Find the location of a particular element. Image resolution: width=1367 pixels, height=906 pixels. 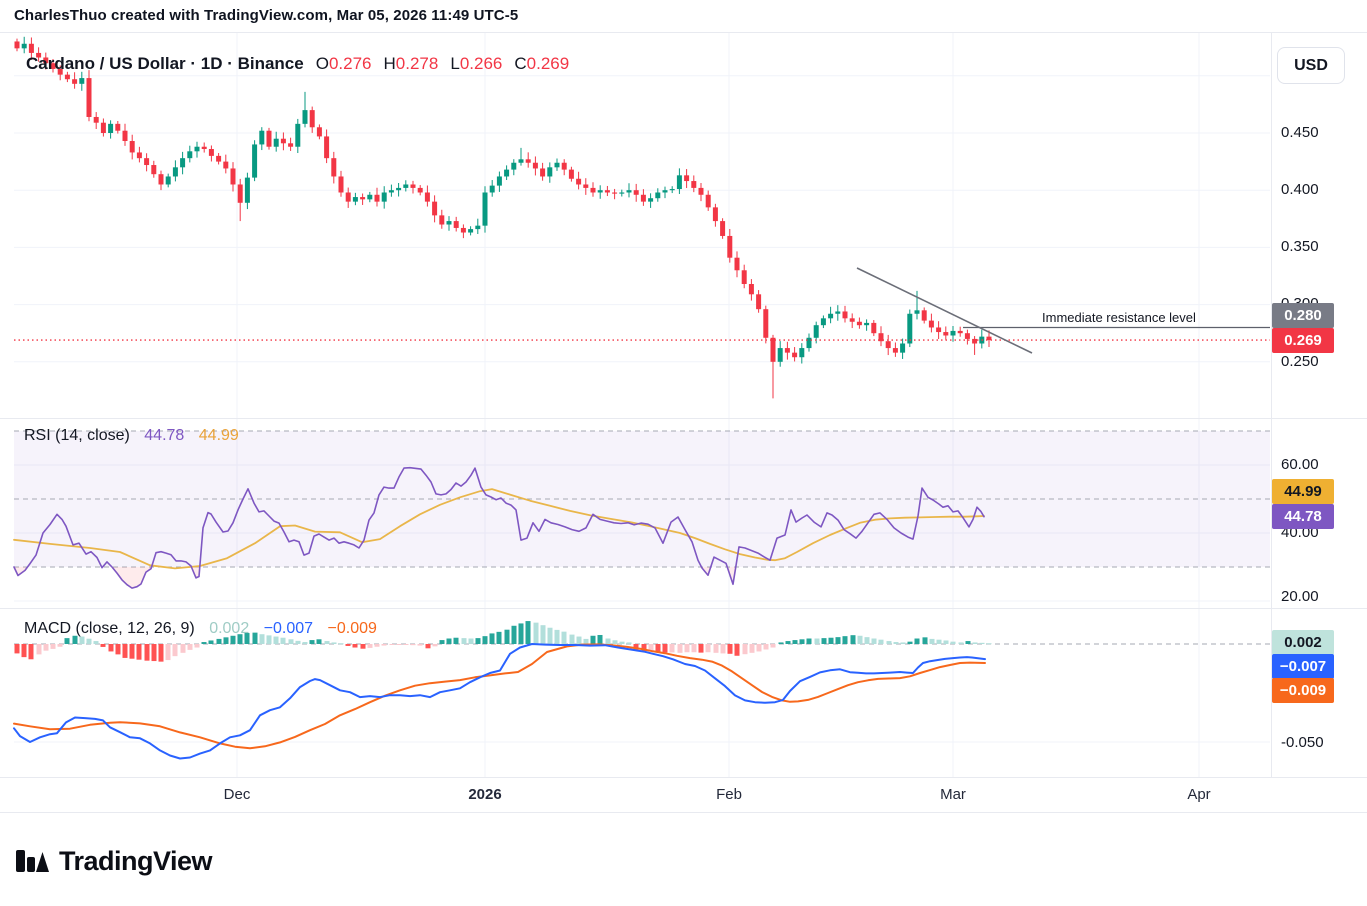

time-label-apr: Apr is located at coordinates (1199, 794).